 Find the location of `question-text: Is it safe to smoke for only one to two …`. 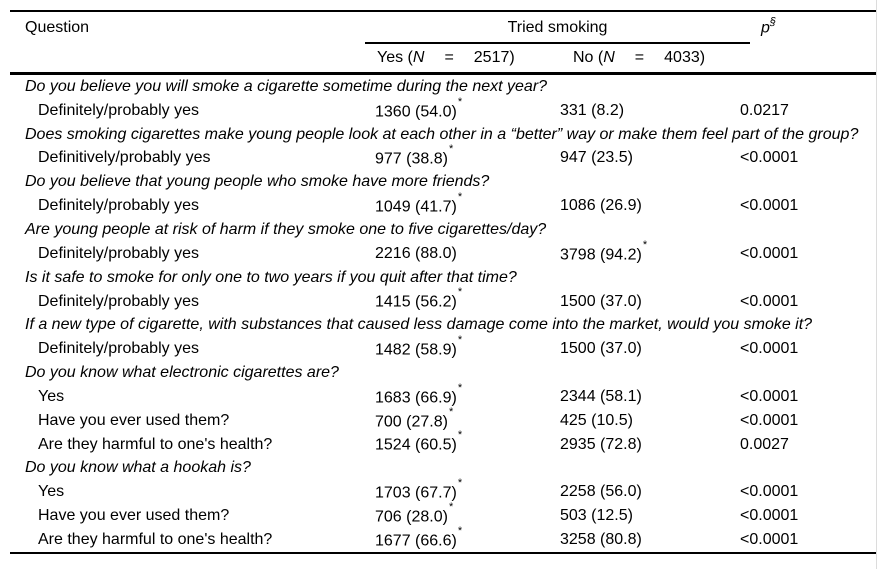

question-text: Is it safe to smoke for only one to two … is located at coordinates (271, 277).